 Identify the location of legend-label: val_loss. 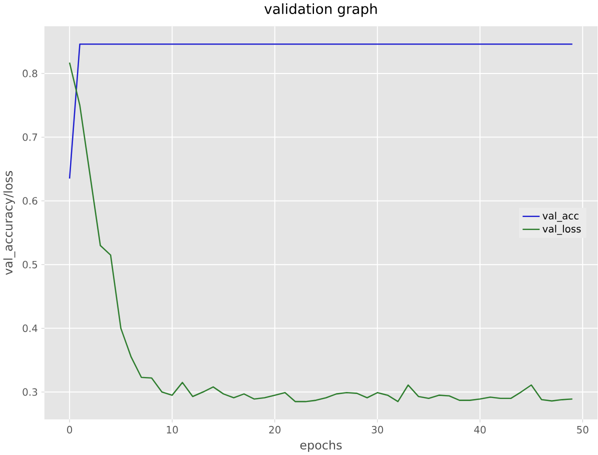
(561, 229).